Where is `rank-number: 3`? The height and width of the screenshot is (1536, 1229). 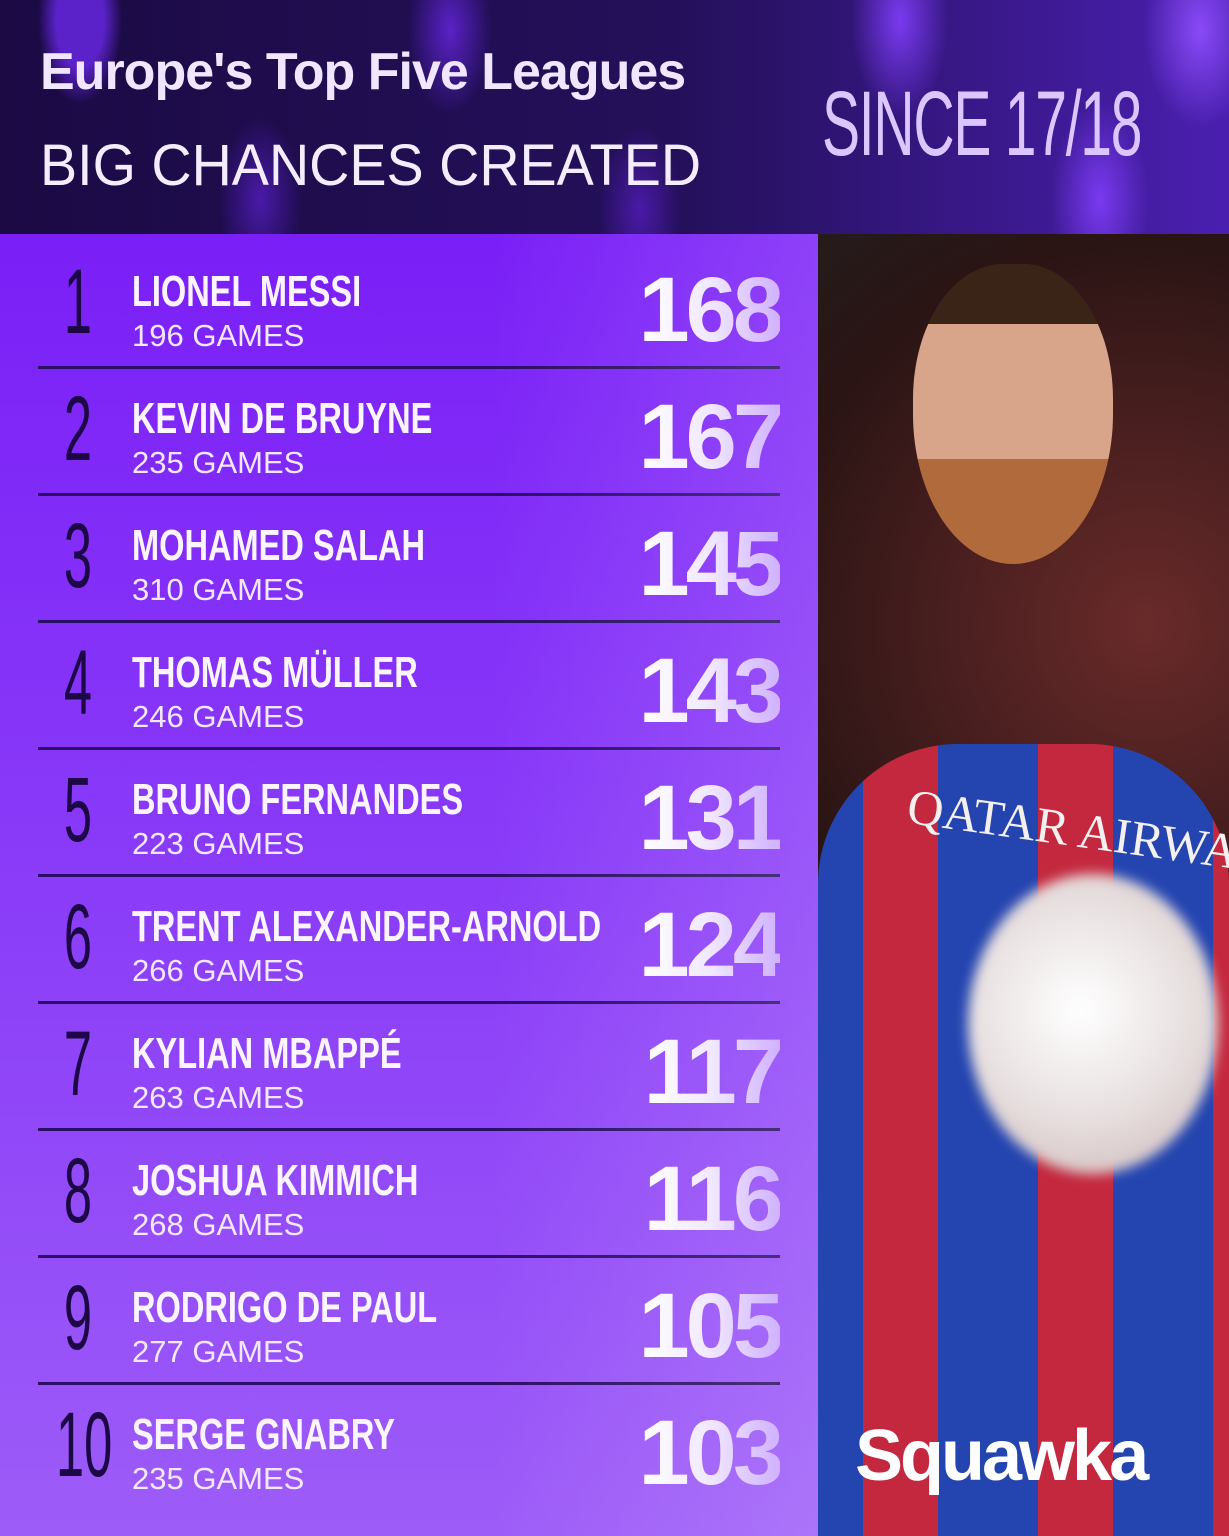 rank-number: 3 is located at coordinates (78, 556).